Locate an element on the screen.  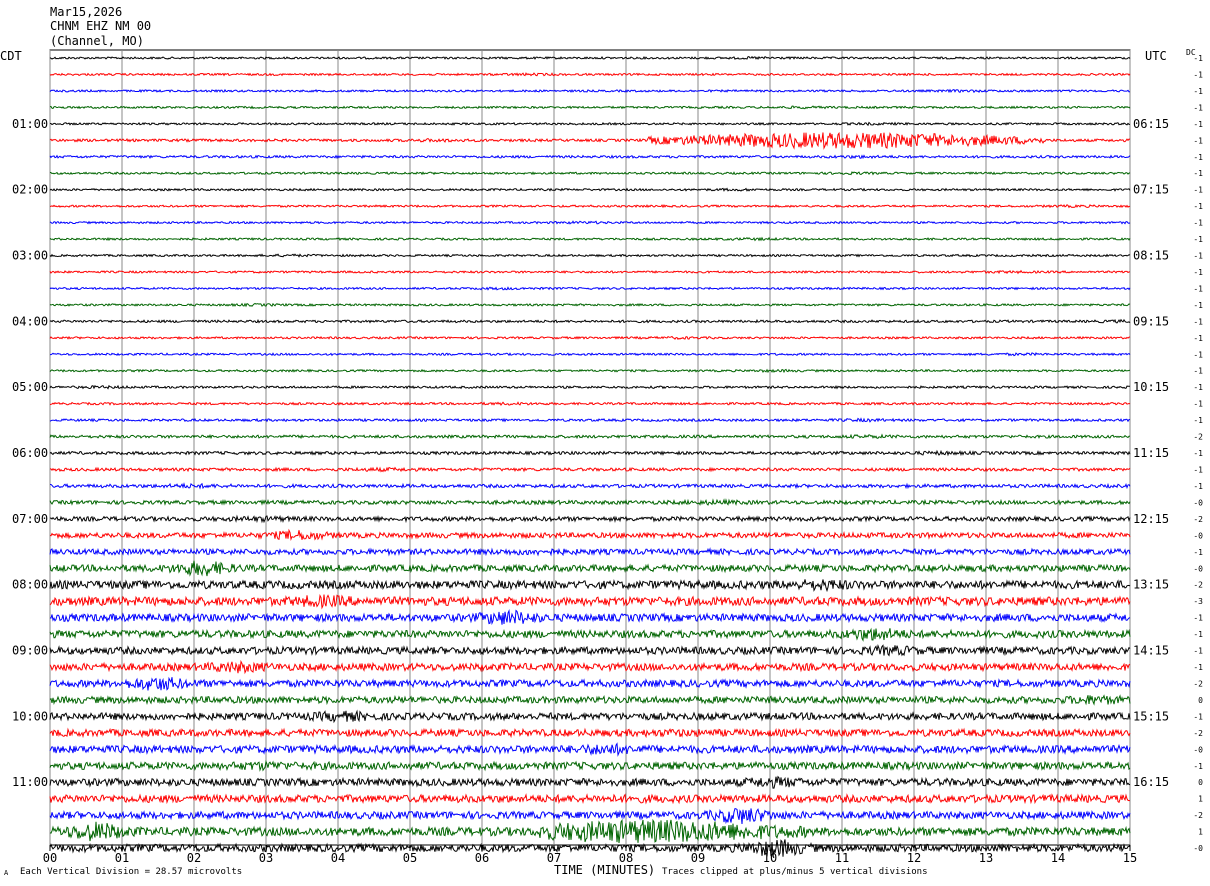
local-timezone-label: CDT is located at coordinates (11, 56).